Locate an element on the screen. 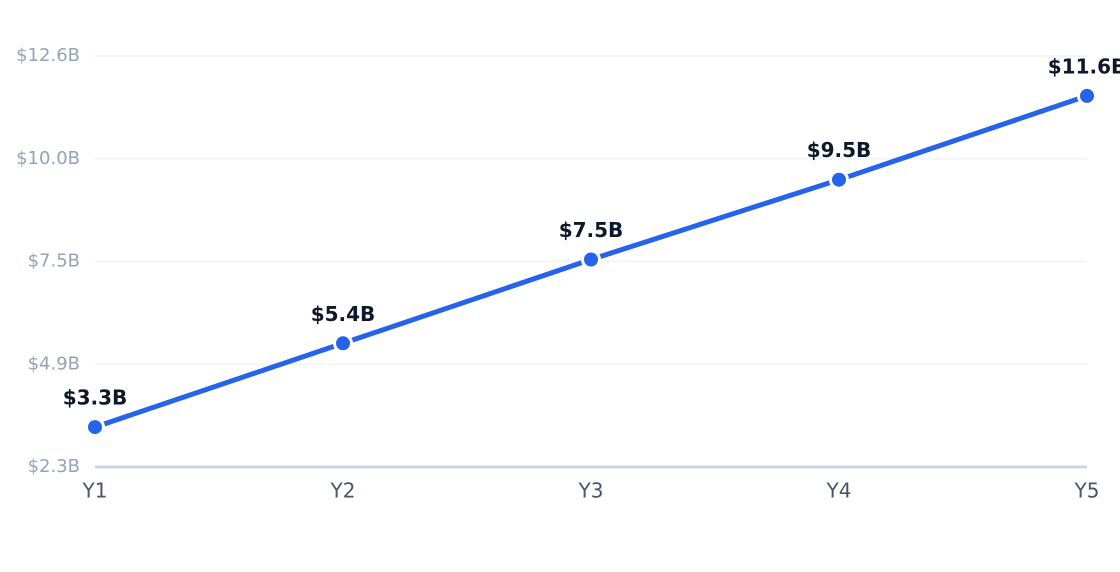 This screenshot has height=572, width=1120. data-label: $9.5B is located at coordinates (839, 150).